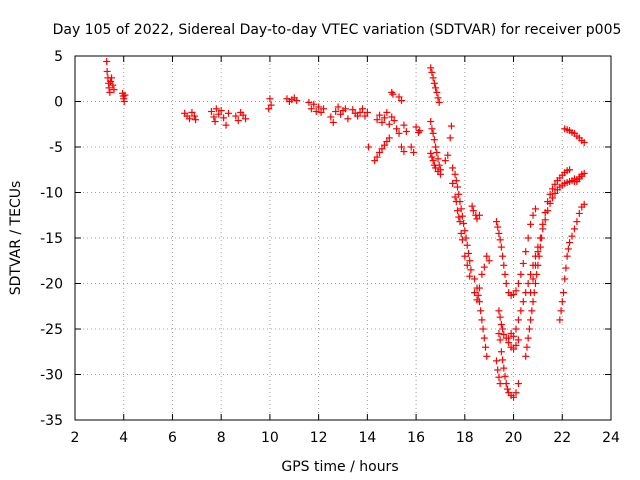 Image resolution: width=640 pixels, height=480 pixels. I want to click on y-tick-label: -35, so click(51, 421).